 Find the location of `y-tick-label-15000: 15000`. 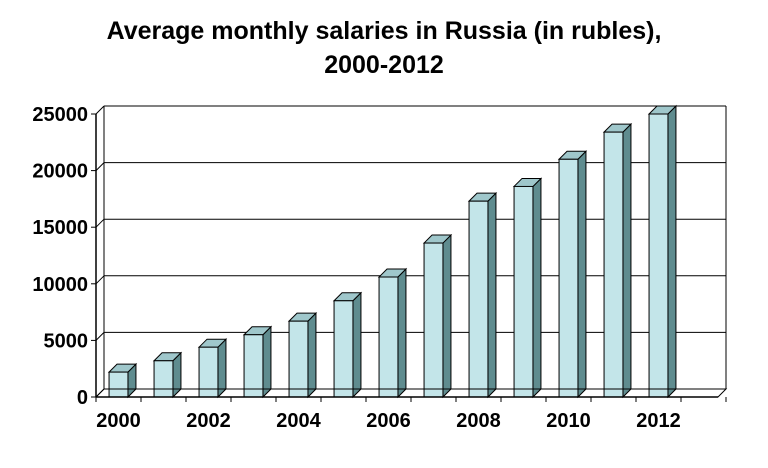

y-tick-label-15000: 15000 is located at coordinates (60, 228).